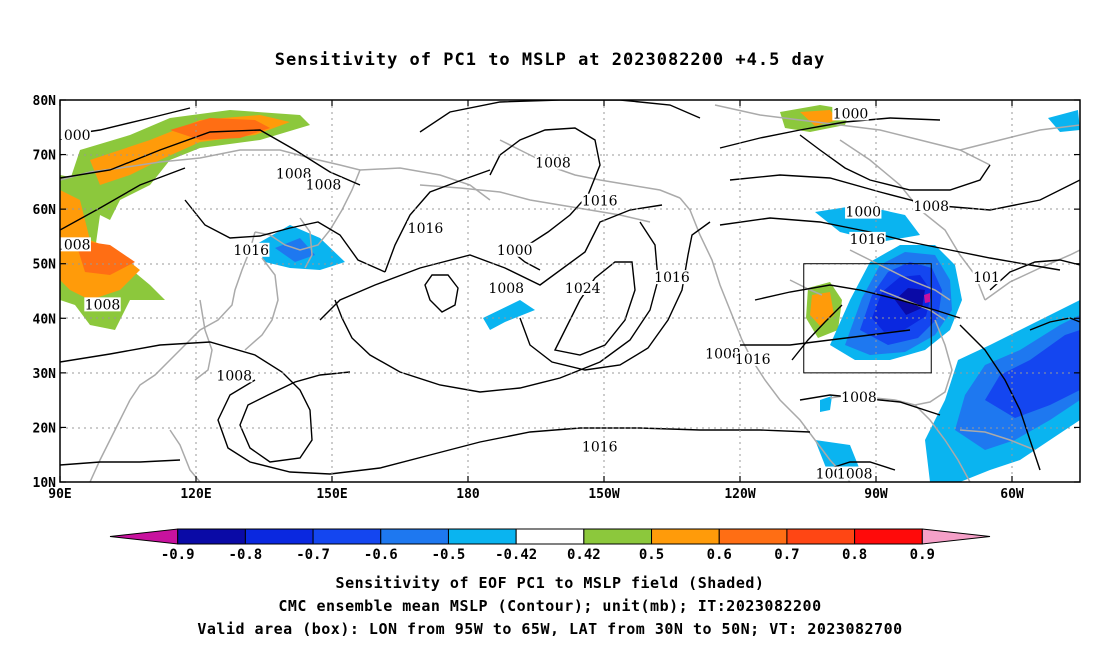 Image resolution: width=1100 pixels, height=650 pixels. Describe the element at coordinates (786, 555) in the screenshot. I see `colorbar-label: 0.7` at that location.